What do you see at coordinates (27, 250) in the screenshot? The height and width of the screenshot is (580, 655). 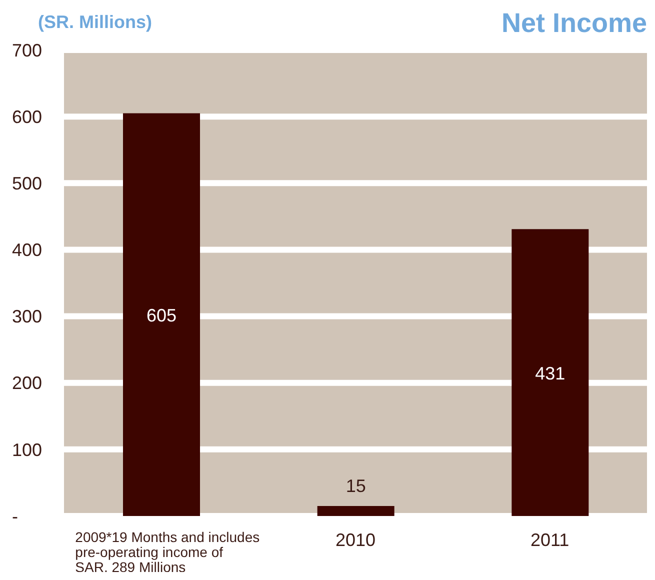 I see `y-tick-label: 400` at bounding box center [27, 250].